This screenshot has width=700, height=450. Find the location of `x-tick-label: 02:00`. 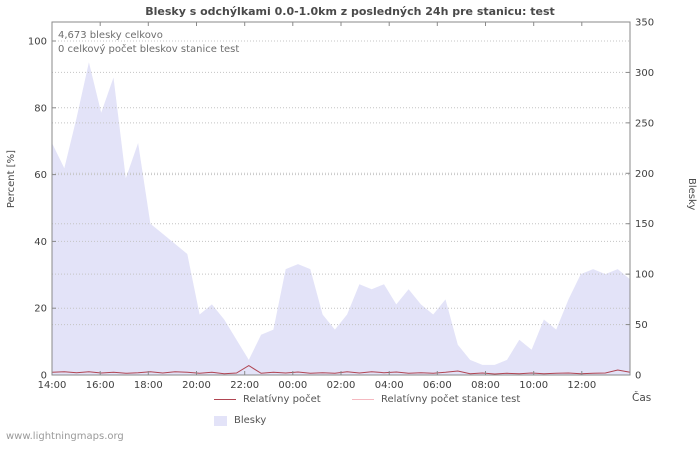

x-tick-label: 02:00 is located at coordinates (341, 385).